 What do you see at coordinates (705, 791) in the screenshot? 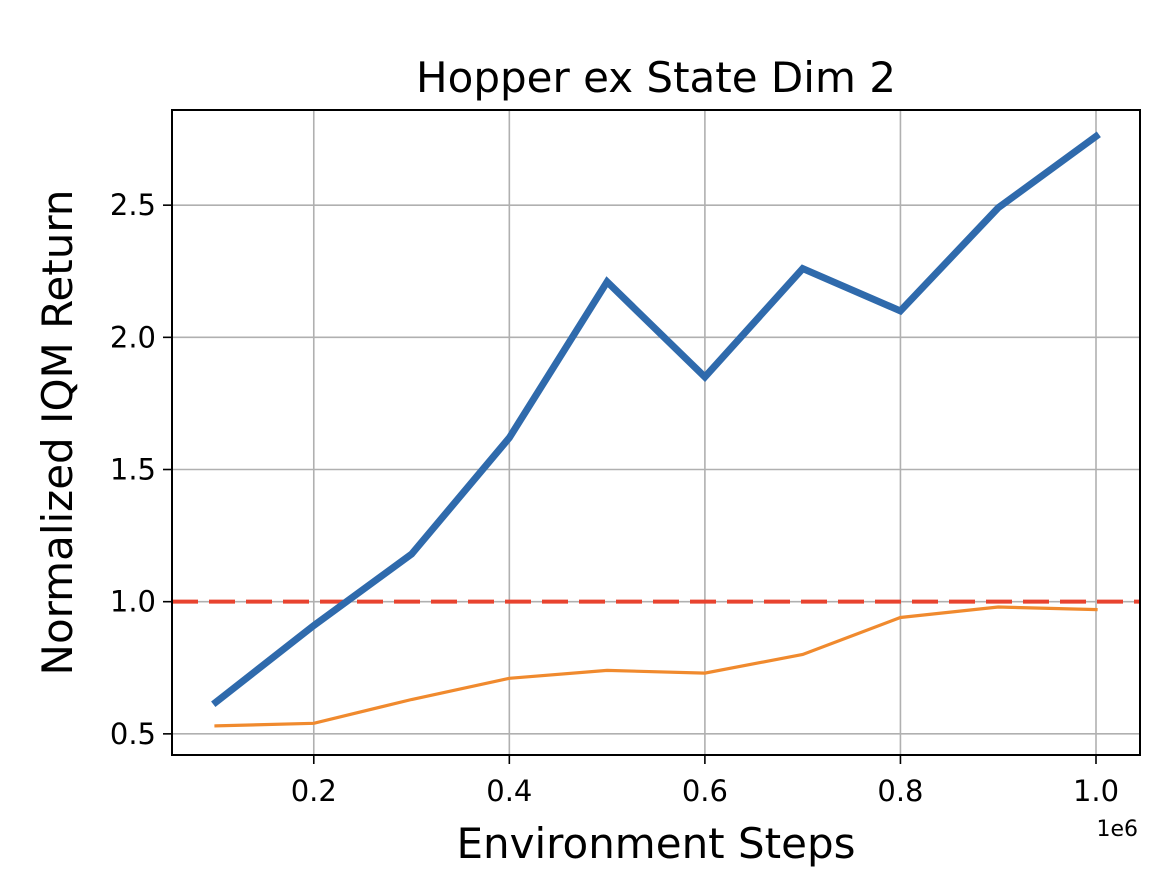
I see `x-tick-label: 0.6` at bounding box center [705, 791].